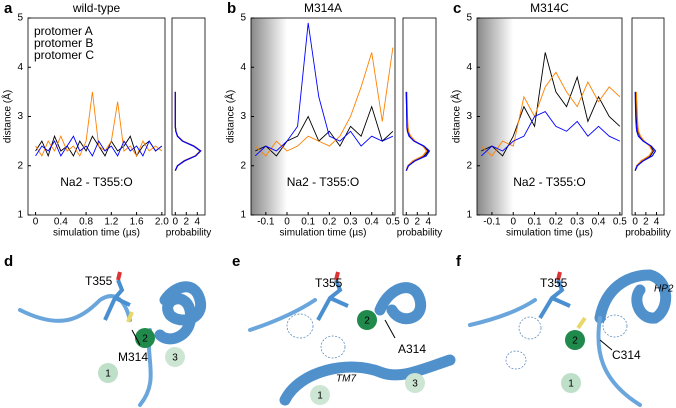 Image resolution: width=676 pixels, height=408 pixels. Describe the element at coordinates (393, 222) in the screenshot. I see `x-tick-label: 0.5` at that location.